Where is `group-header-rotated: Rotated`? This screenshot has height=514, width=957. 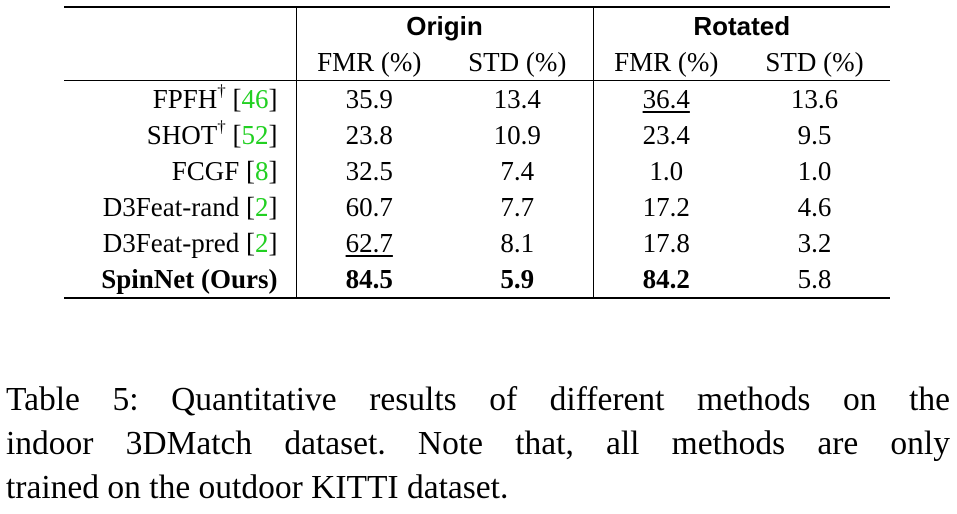
group-header-rotated: Rotated is located at coordinates (741, 25).